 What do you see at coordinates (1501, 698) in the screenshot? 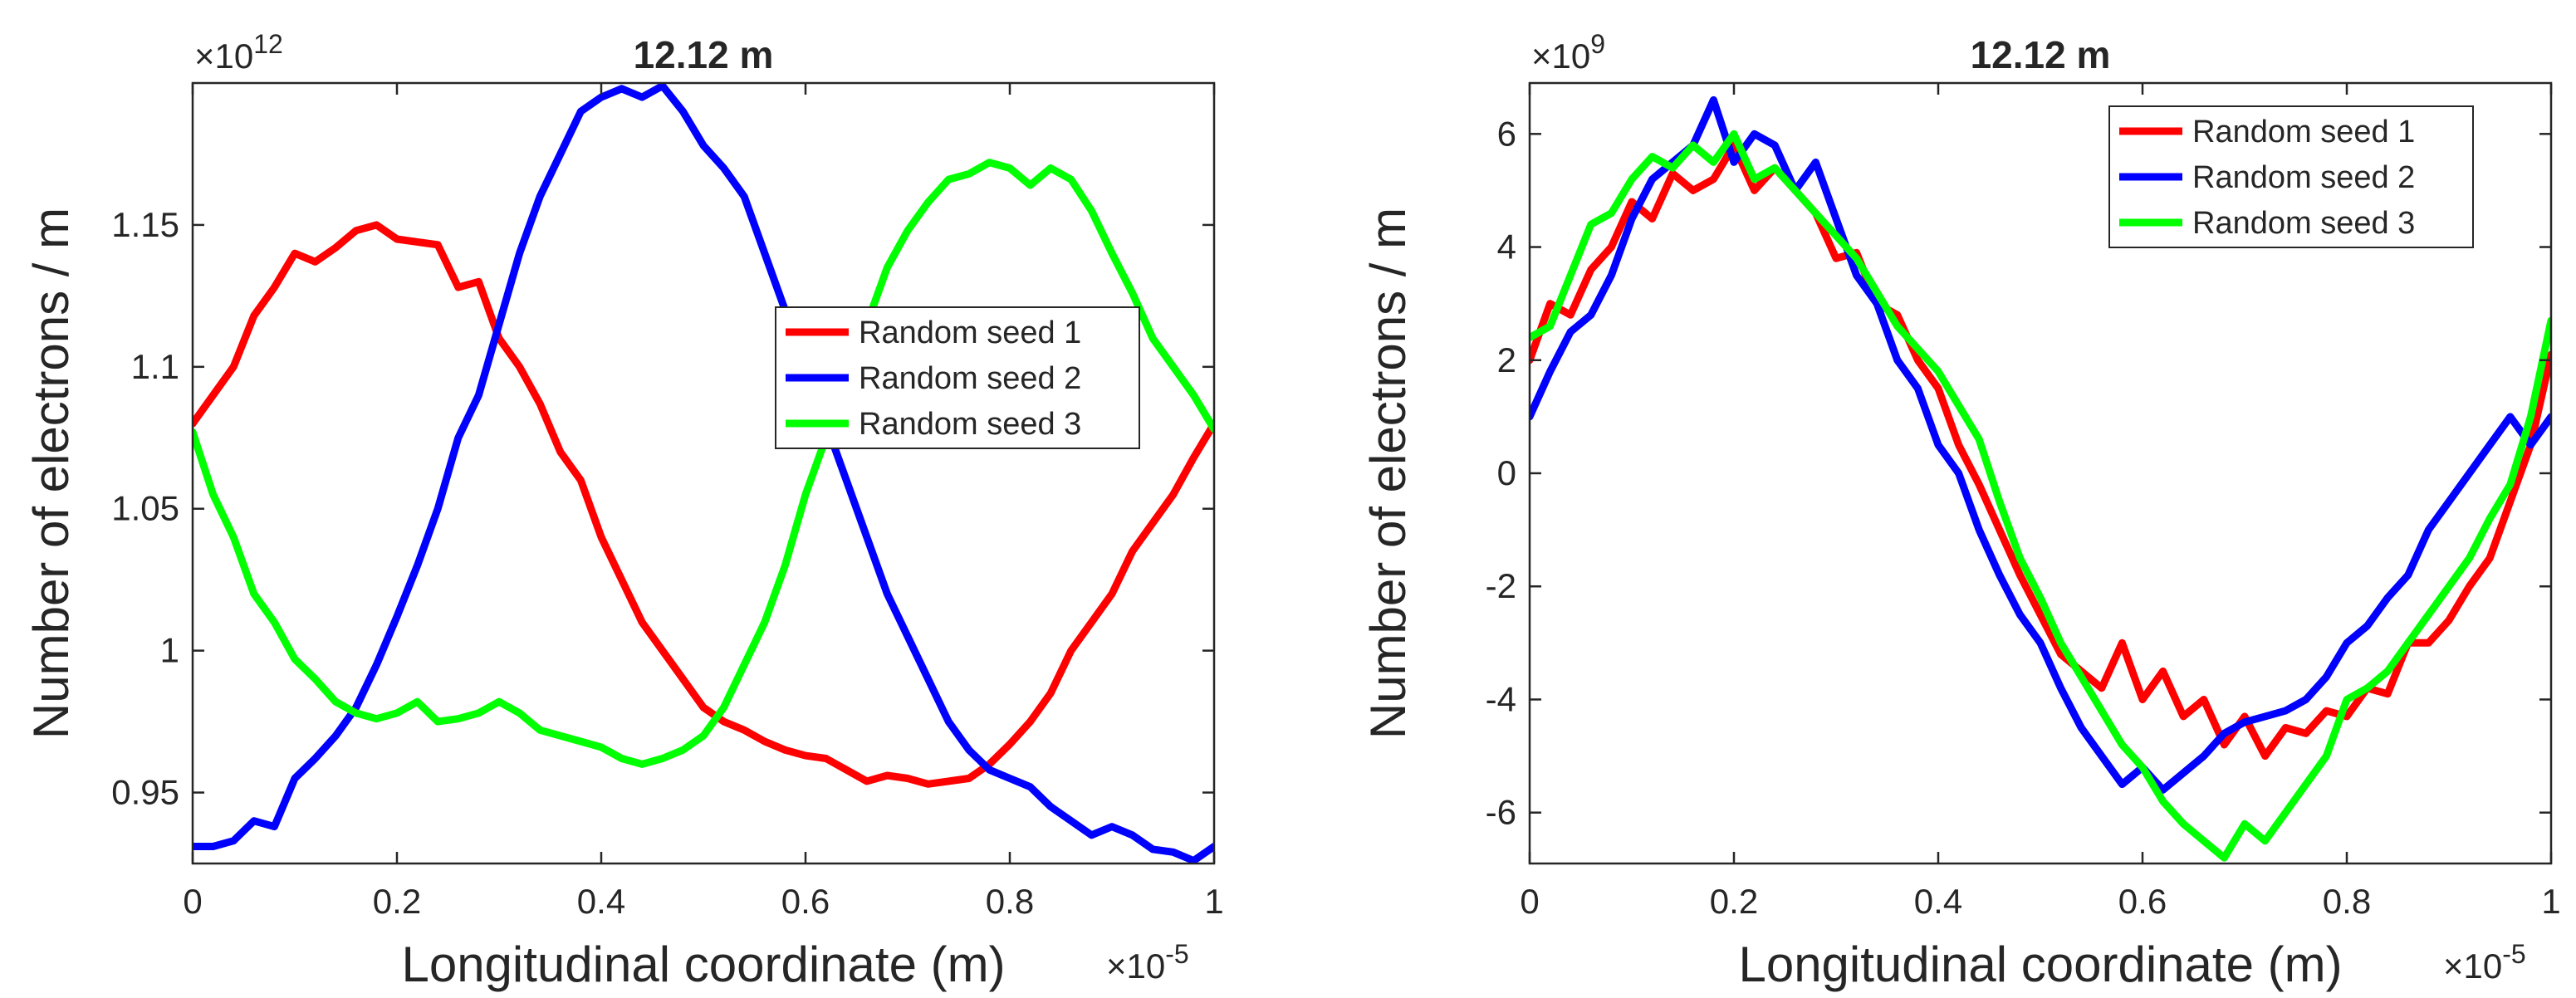
I see `y-tick-label: -4` at bounding box center [1501, 698].